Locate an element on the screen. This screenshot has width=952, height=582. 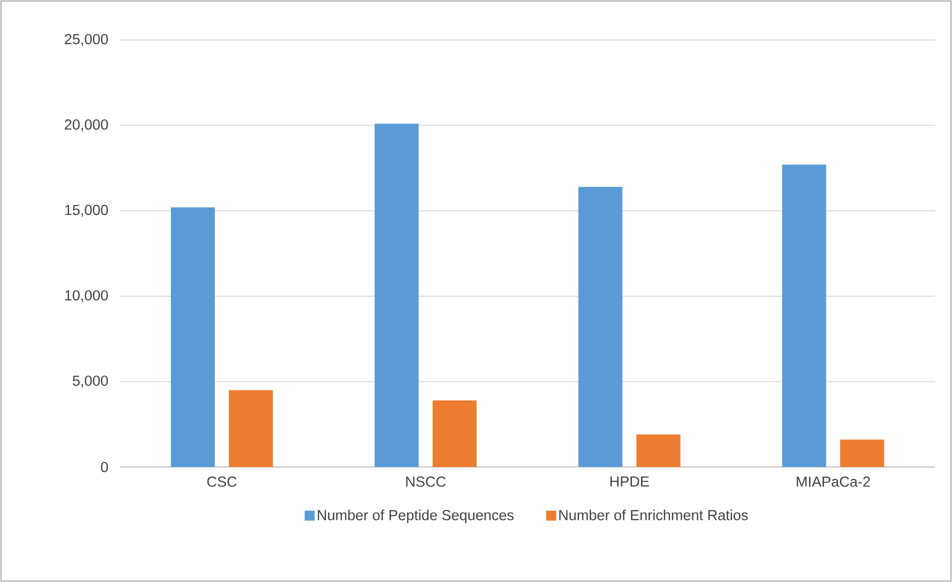
y-tick-label: 0 is located at coordinates (104, 467).